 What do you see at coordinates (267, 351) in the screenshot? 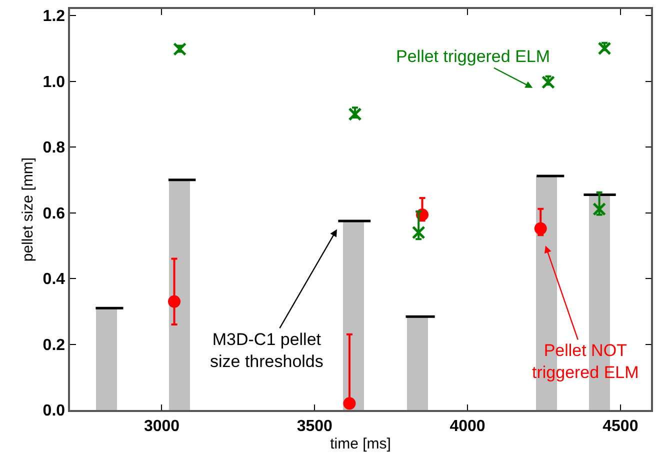
I see `annotation: M3D-C1 pellet size thresholds` at bounding box center [267, 351].